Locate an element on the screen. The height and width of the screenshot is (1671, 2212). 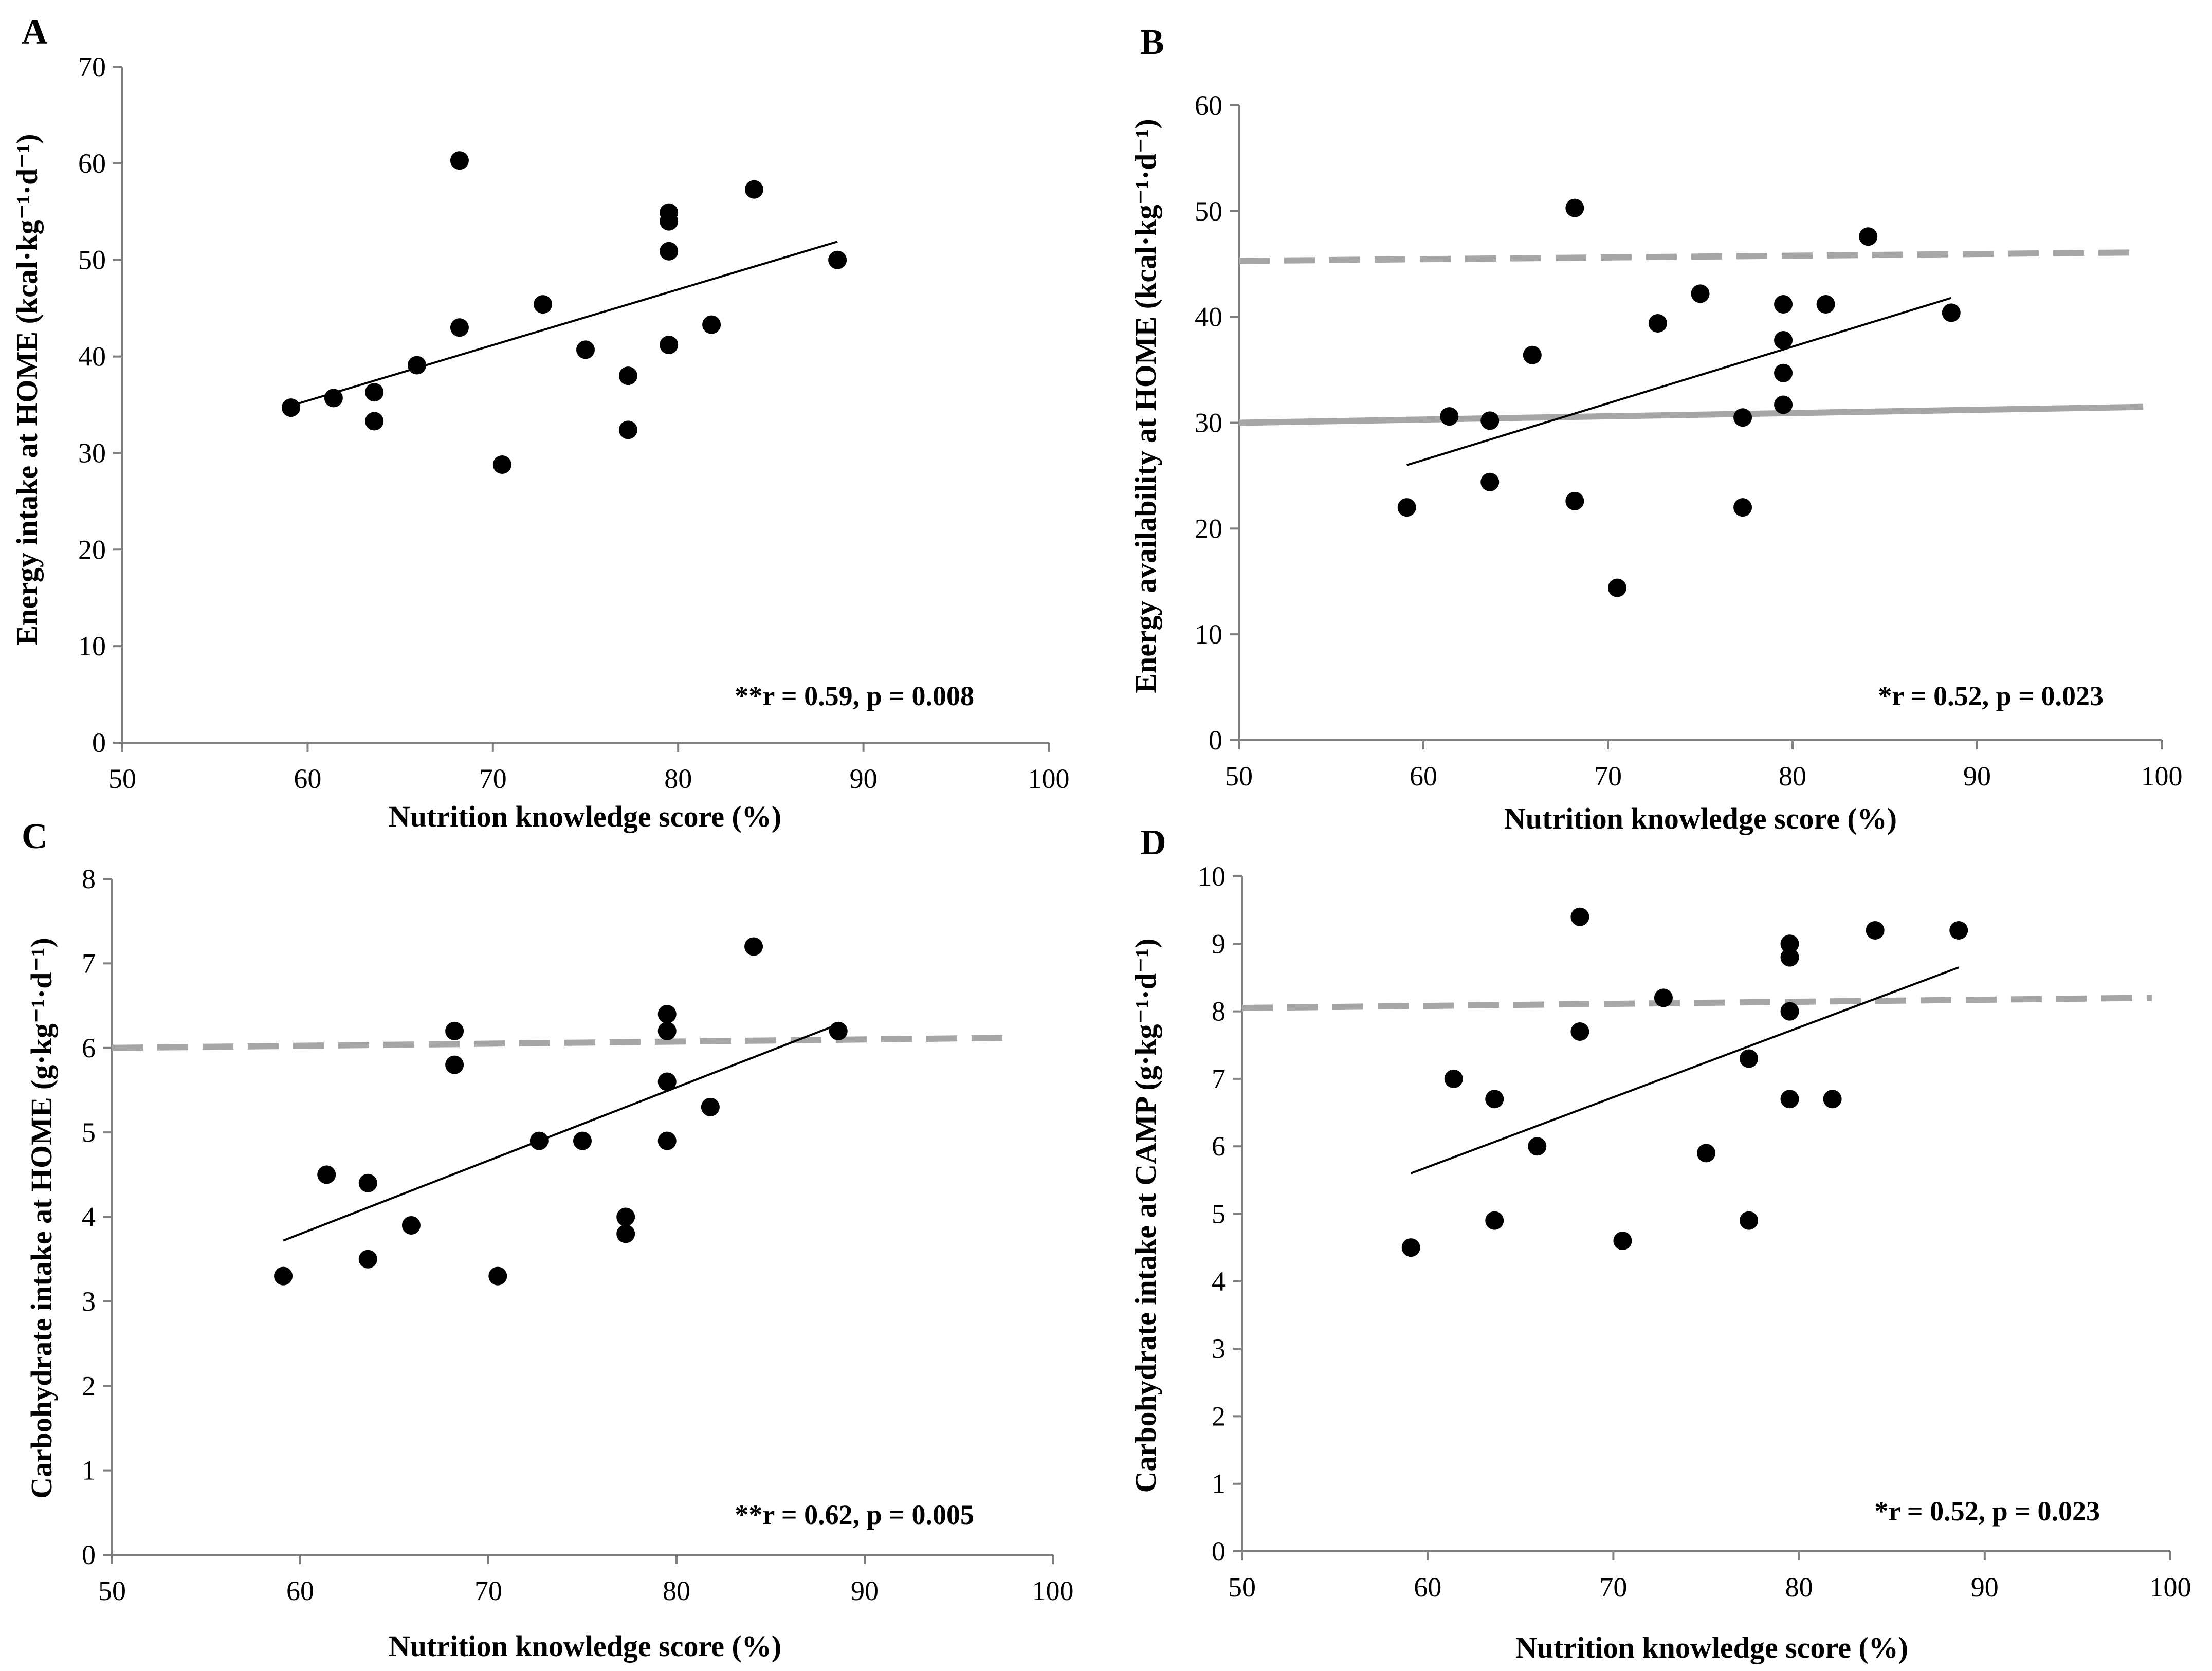
y-tick-label: 70 is located at coordinates (92, 66).